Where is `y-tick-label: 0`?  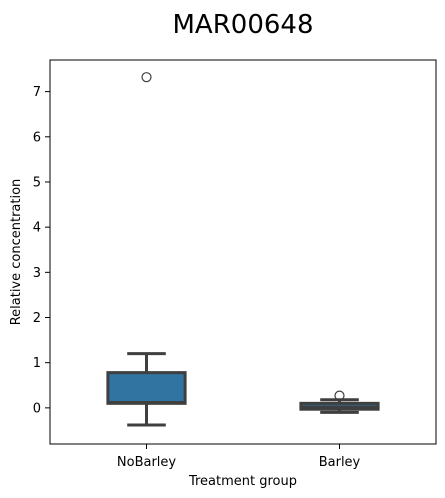 y-tick-label: 0 is located at coordinates (37, 408).